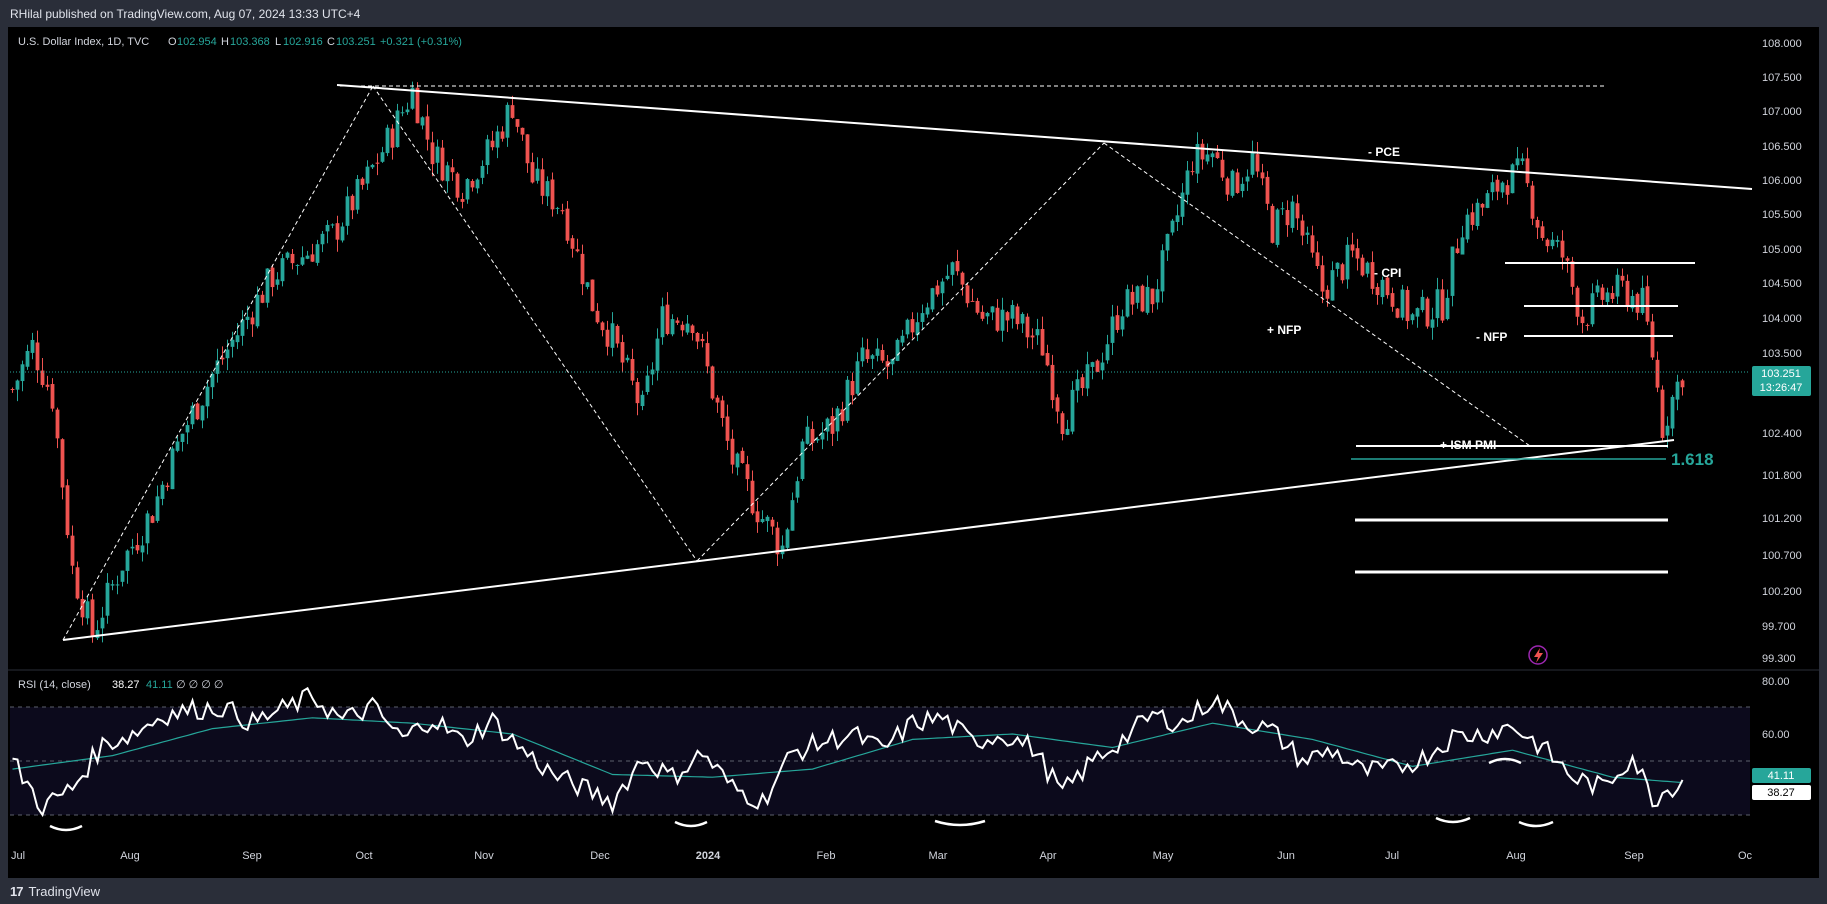  What do you see at coordinates (1745, 856) in the screenshot?
I see `time-tick-label: Oc` at bounding box center [1745, 856].